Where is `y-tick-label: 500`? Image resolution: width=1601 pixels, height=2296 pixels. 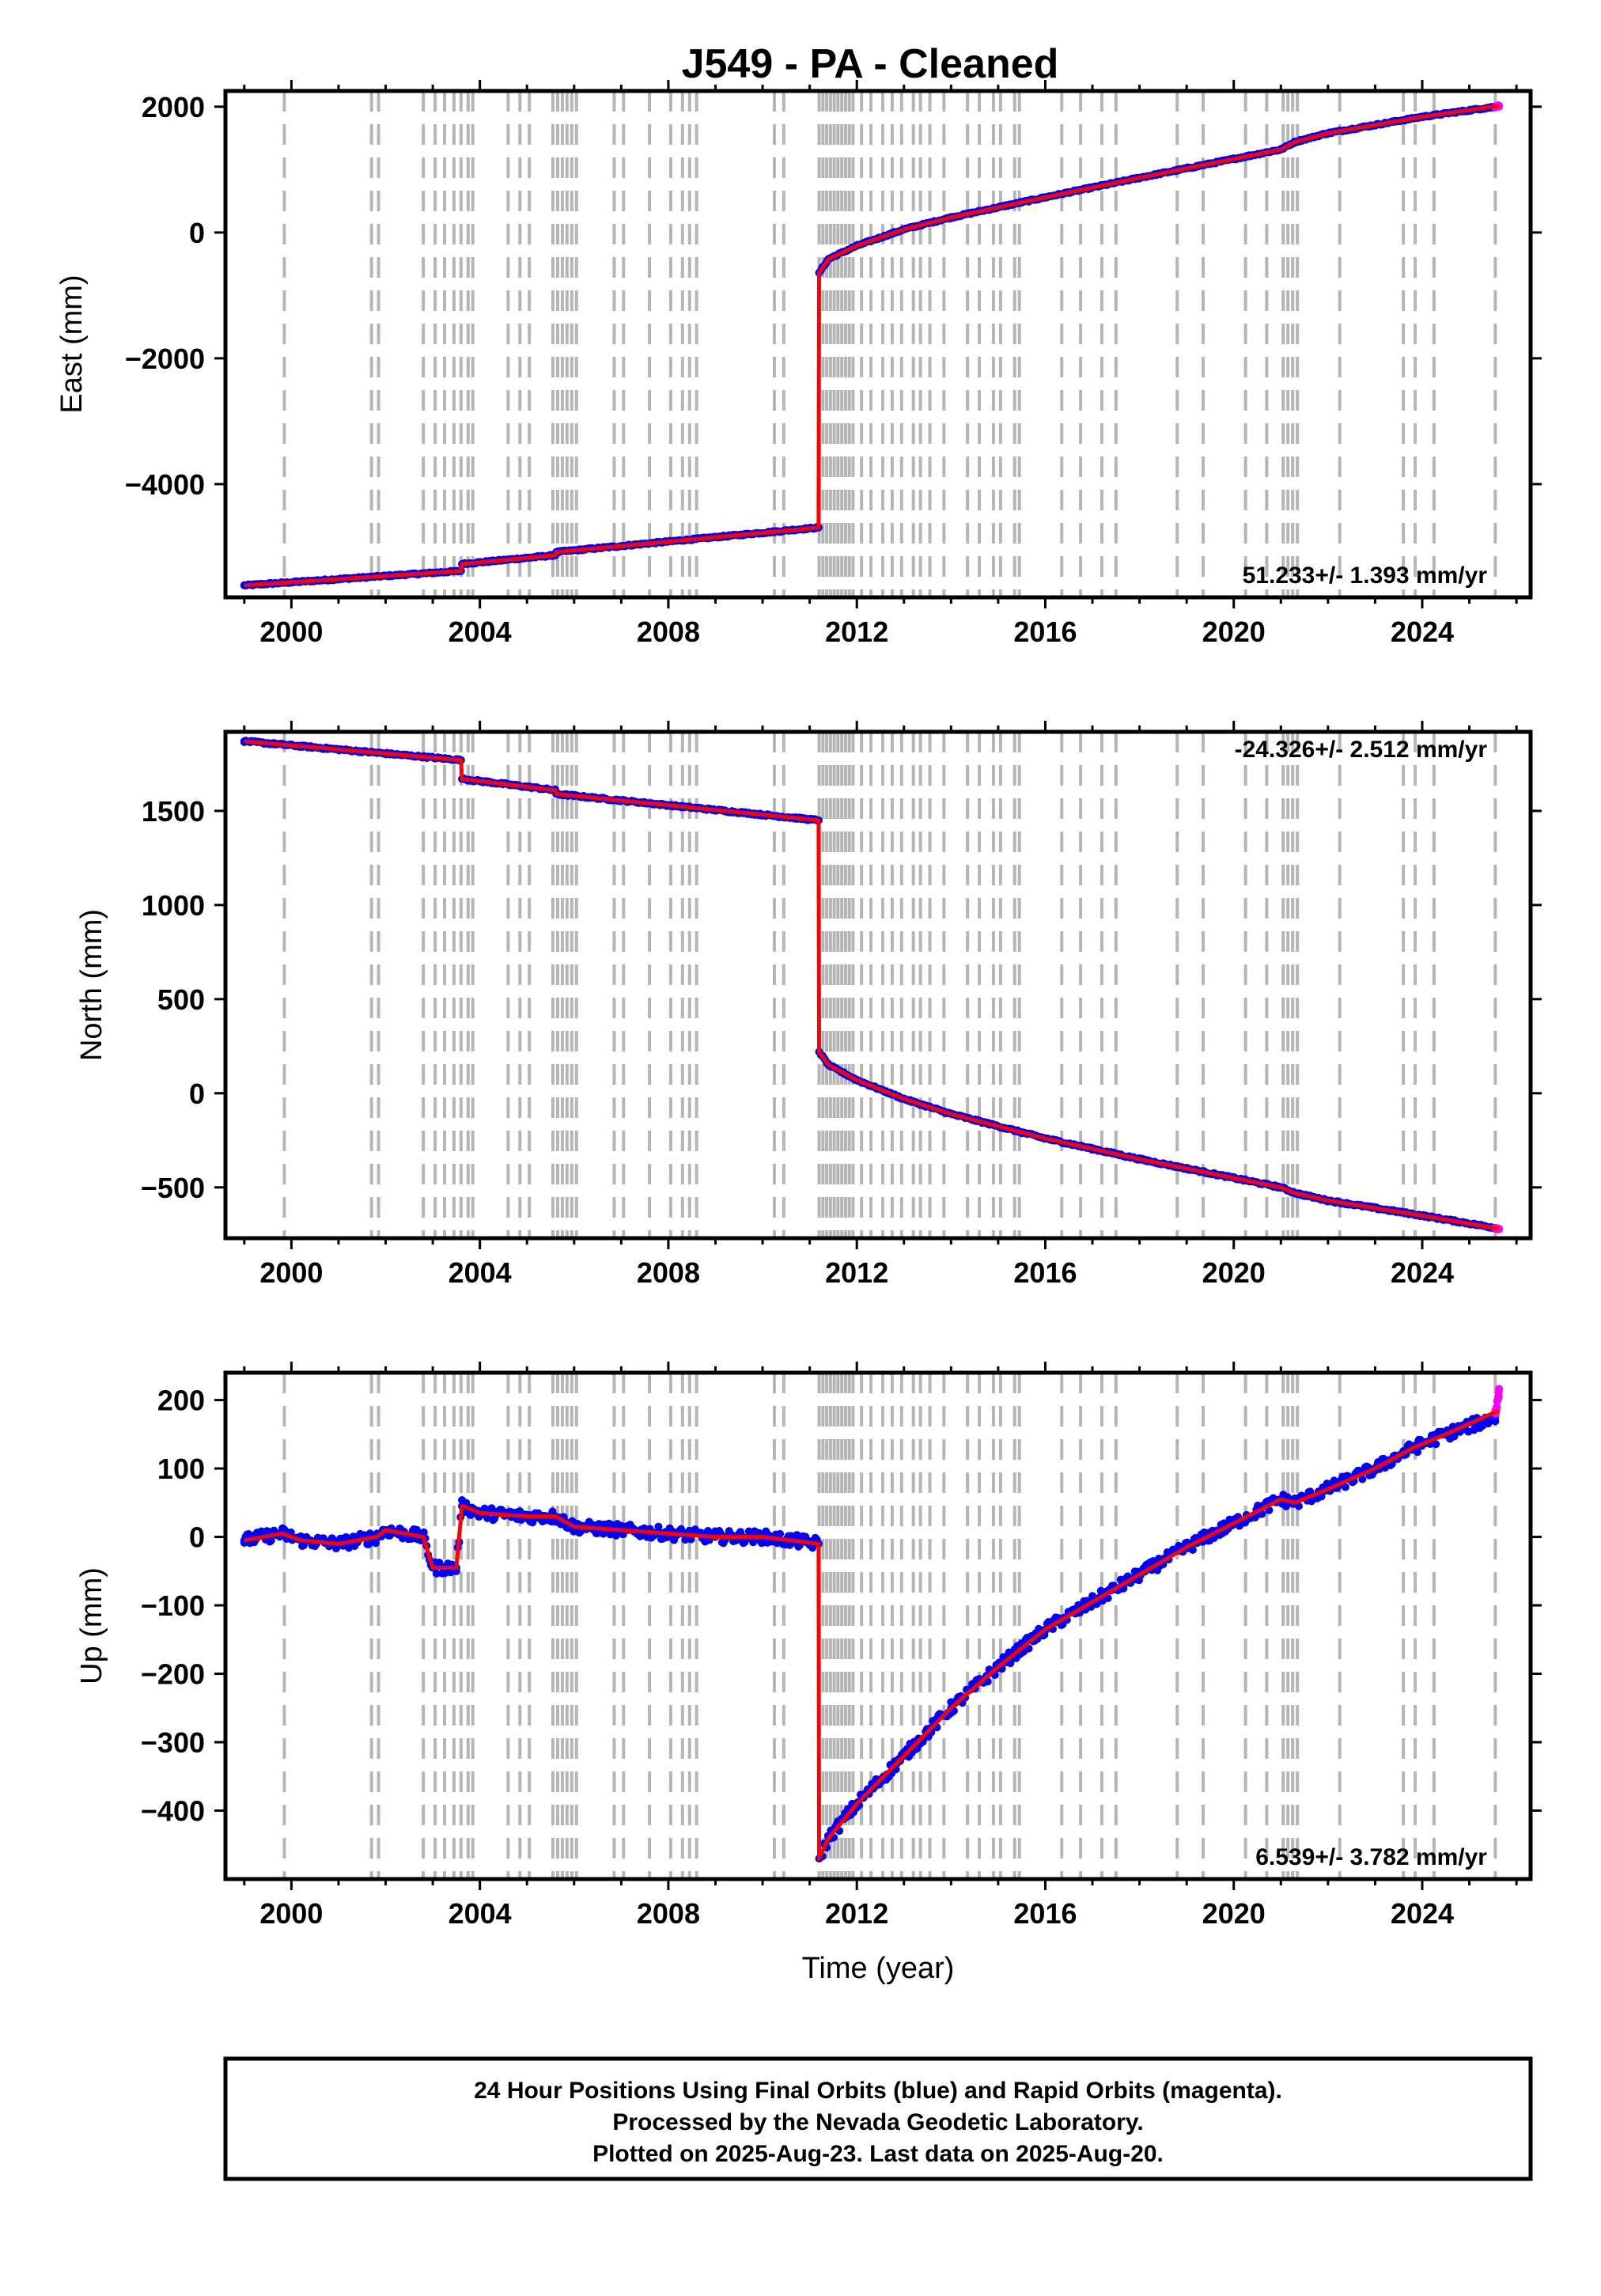
y-tick-label: 500 is located at coordinates (181, 1000).